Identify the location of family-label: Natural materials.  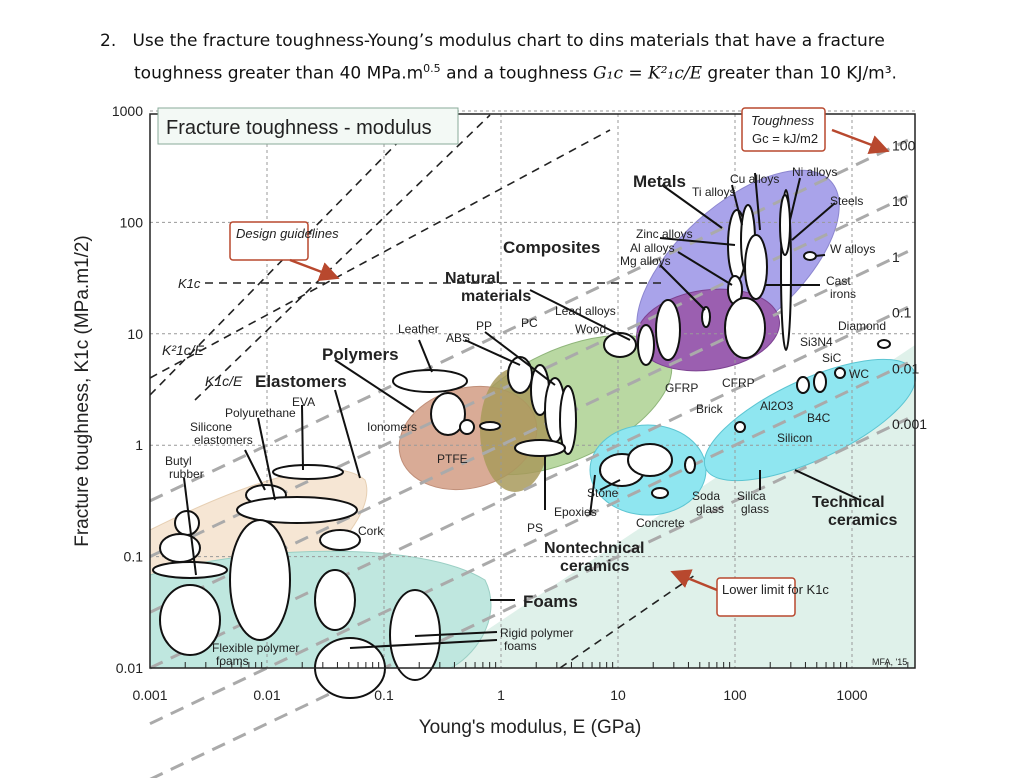
(488, 287).